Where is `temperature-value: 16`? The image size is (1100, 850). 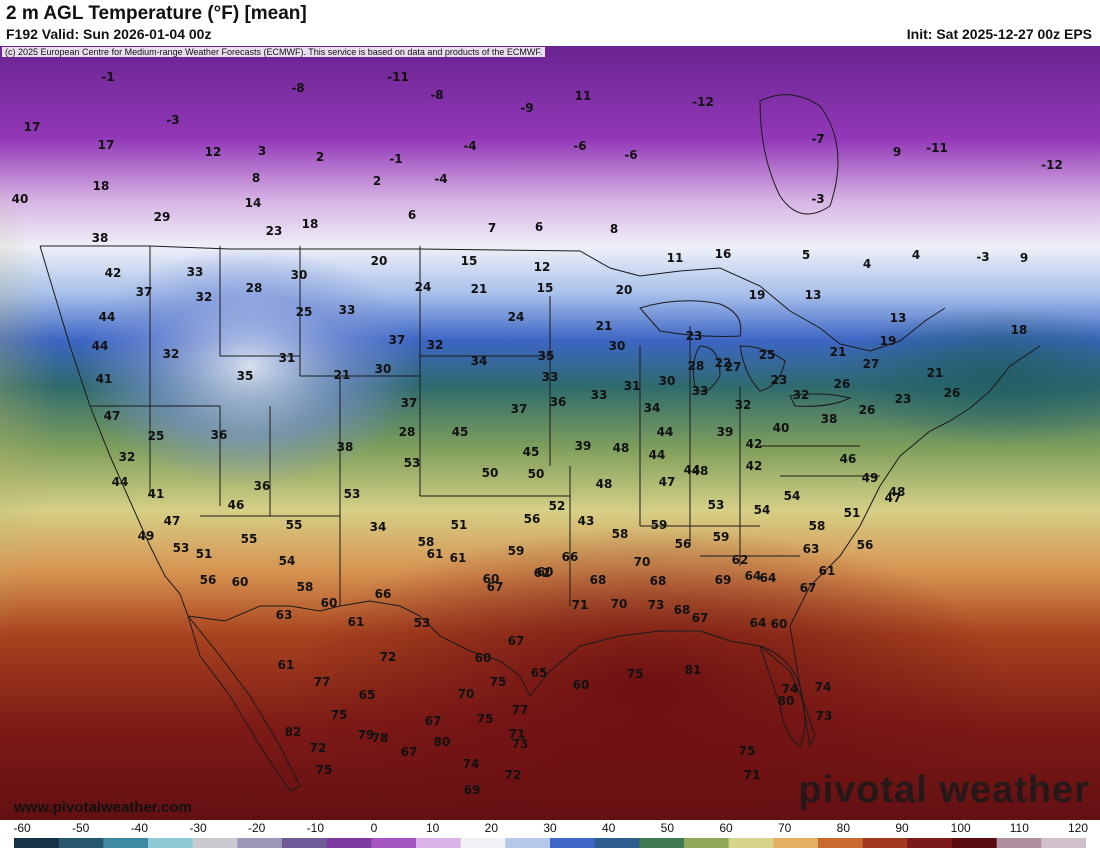 temperature-value: 16 is located at coordinates (723, 254).